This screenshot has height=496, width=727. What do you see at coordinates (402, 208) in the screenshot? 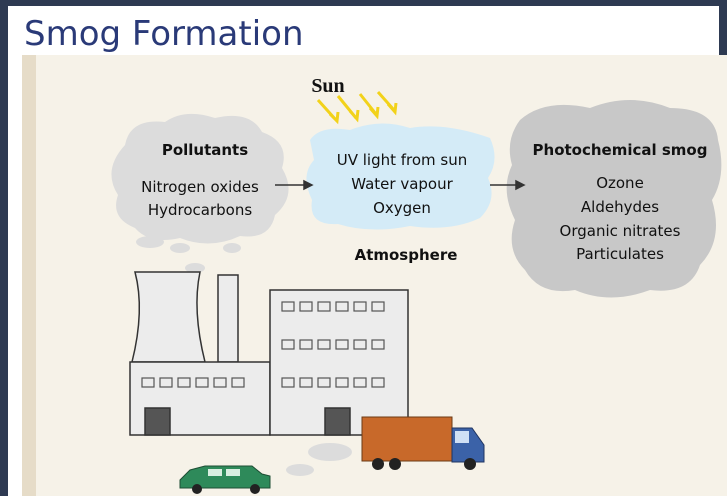
I see `node-item: Oxygen` at bounding box center [402, 208].